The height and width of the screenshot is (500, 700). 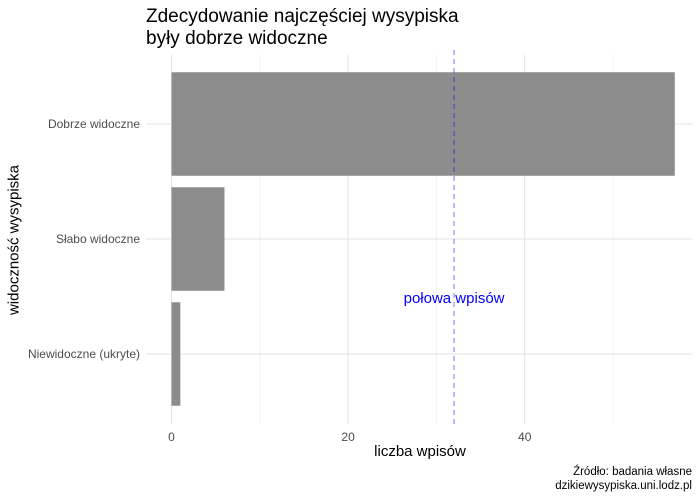 I want to click on caption-url: dzikiewysypiska.uni.lodz.pl, so click(x=623, y=486).